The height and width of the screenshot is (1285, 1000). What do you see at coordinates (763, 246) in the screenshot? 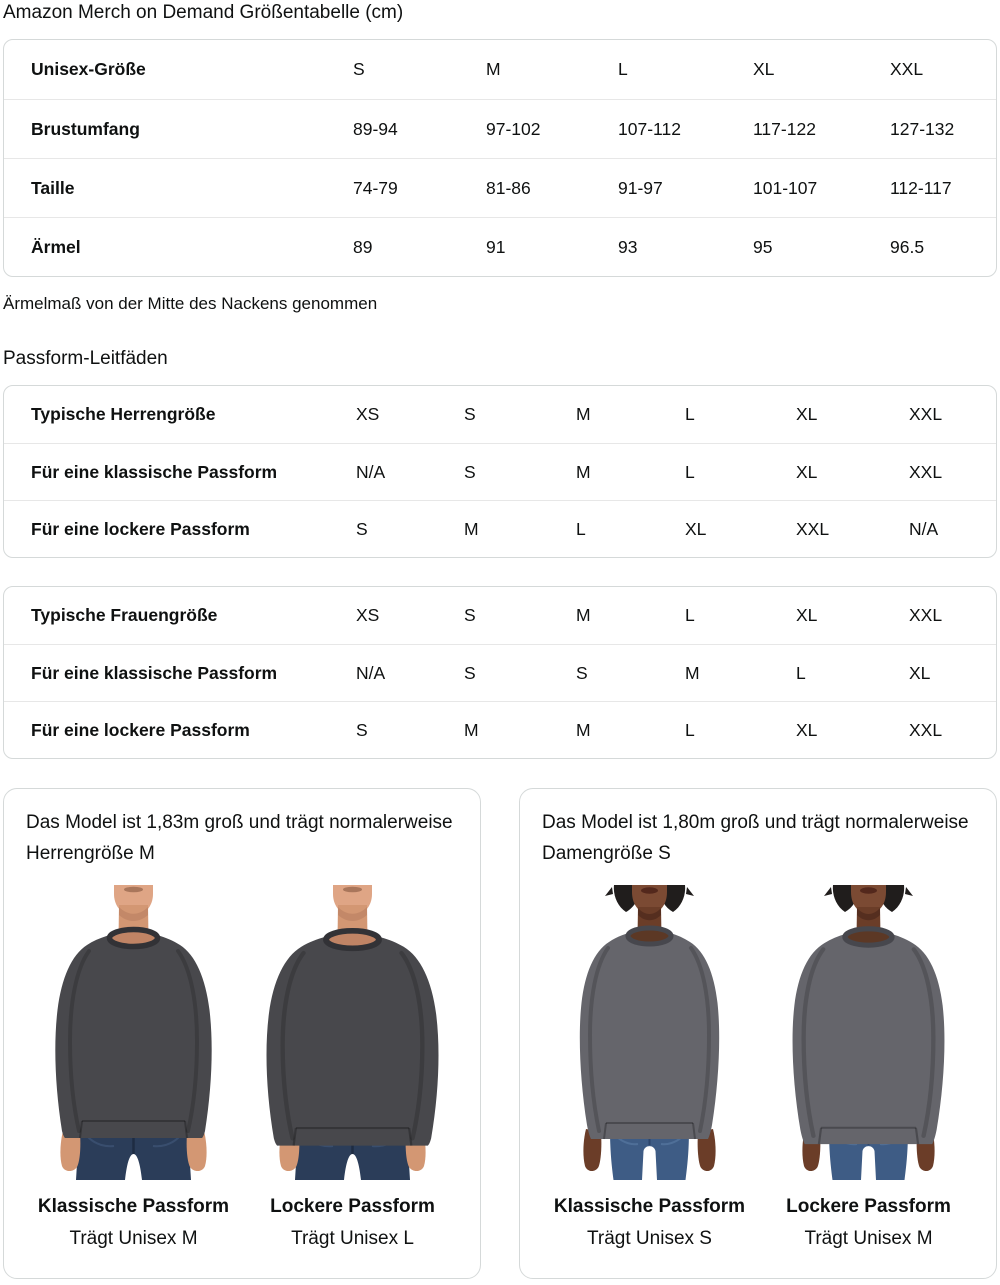
I see `size-cell: 95` at bounding box center [763, 246].